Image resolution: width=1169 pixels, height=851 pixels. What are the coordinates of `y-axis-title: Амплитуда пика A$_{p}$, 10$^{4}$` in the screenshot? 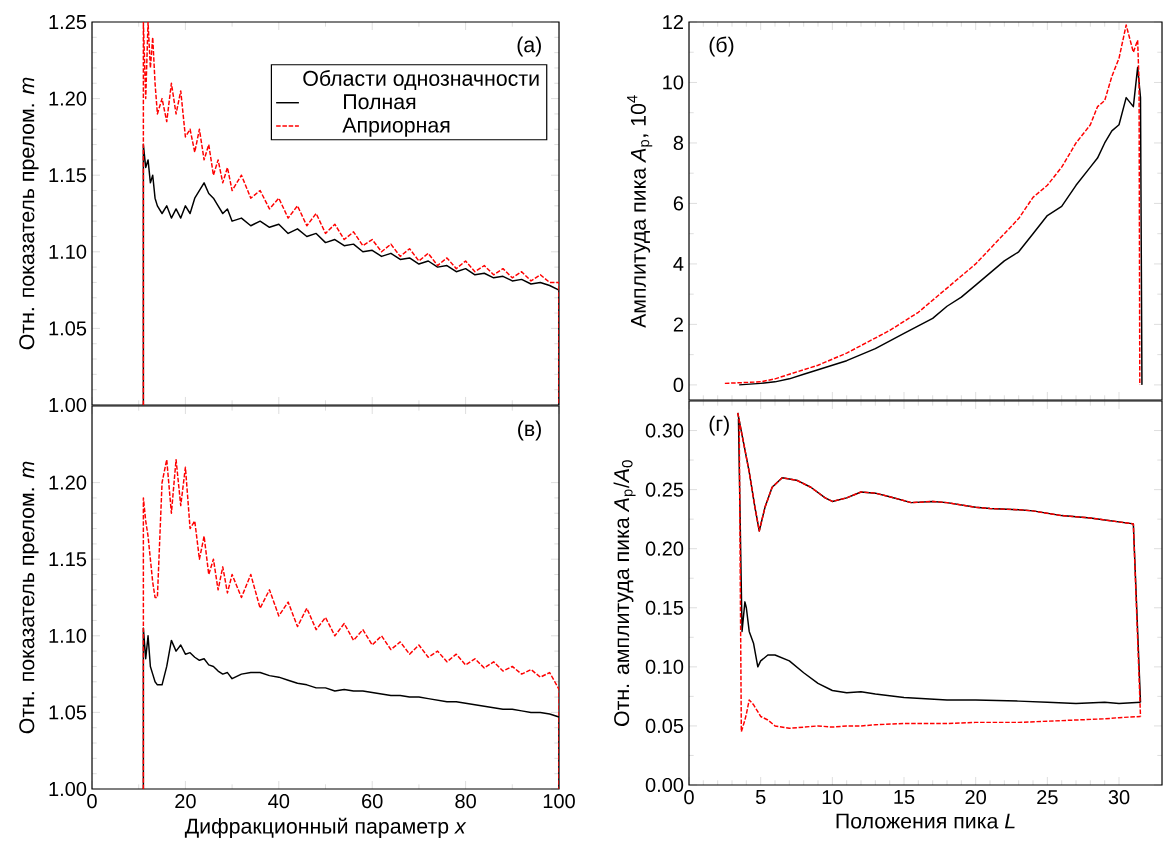 It's located at (640, 211).